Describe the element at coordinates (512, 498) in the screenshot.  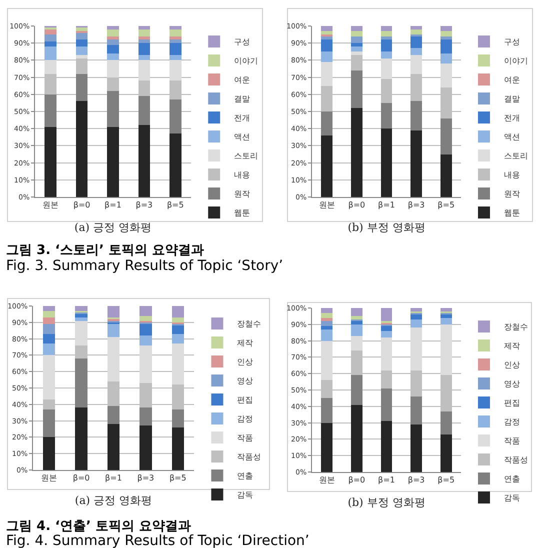
I see `legend-label: 감독` at that location.